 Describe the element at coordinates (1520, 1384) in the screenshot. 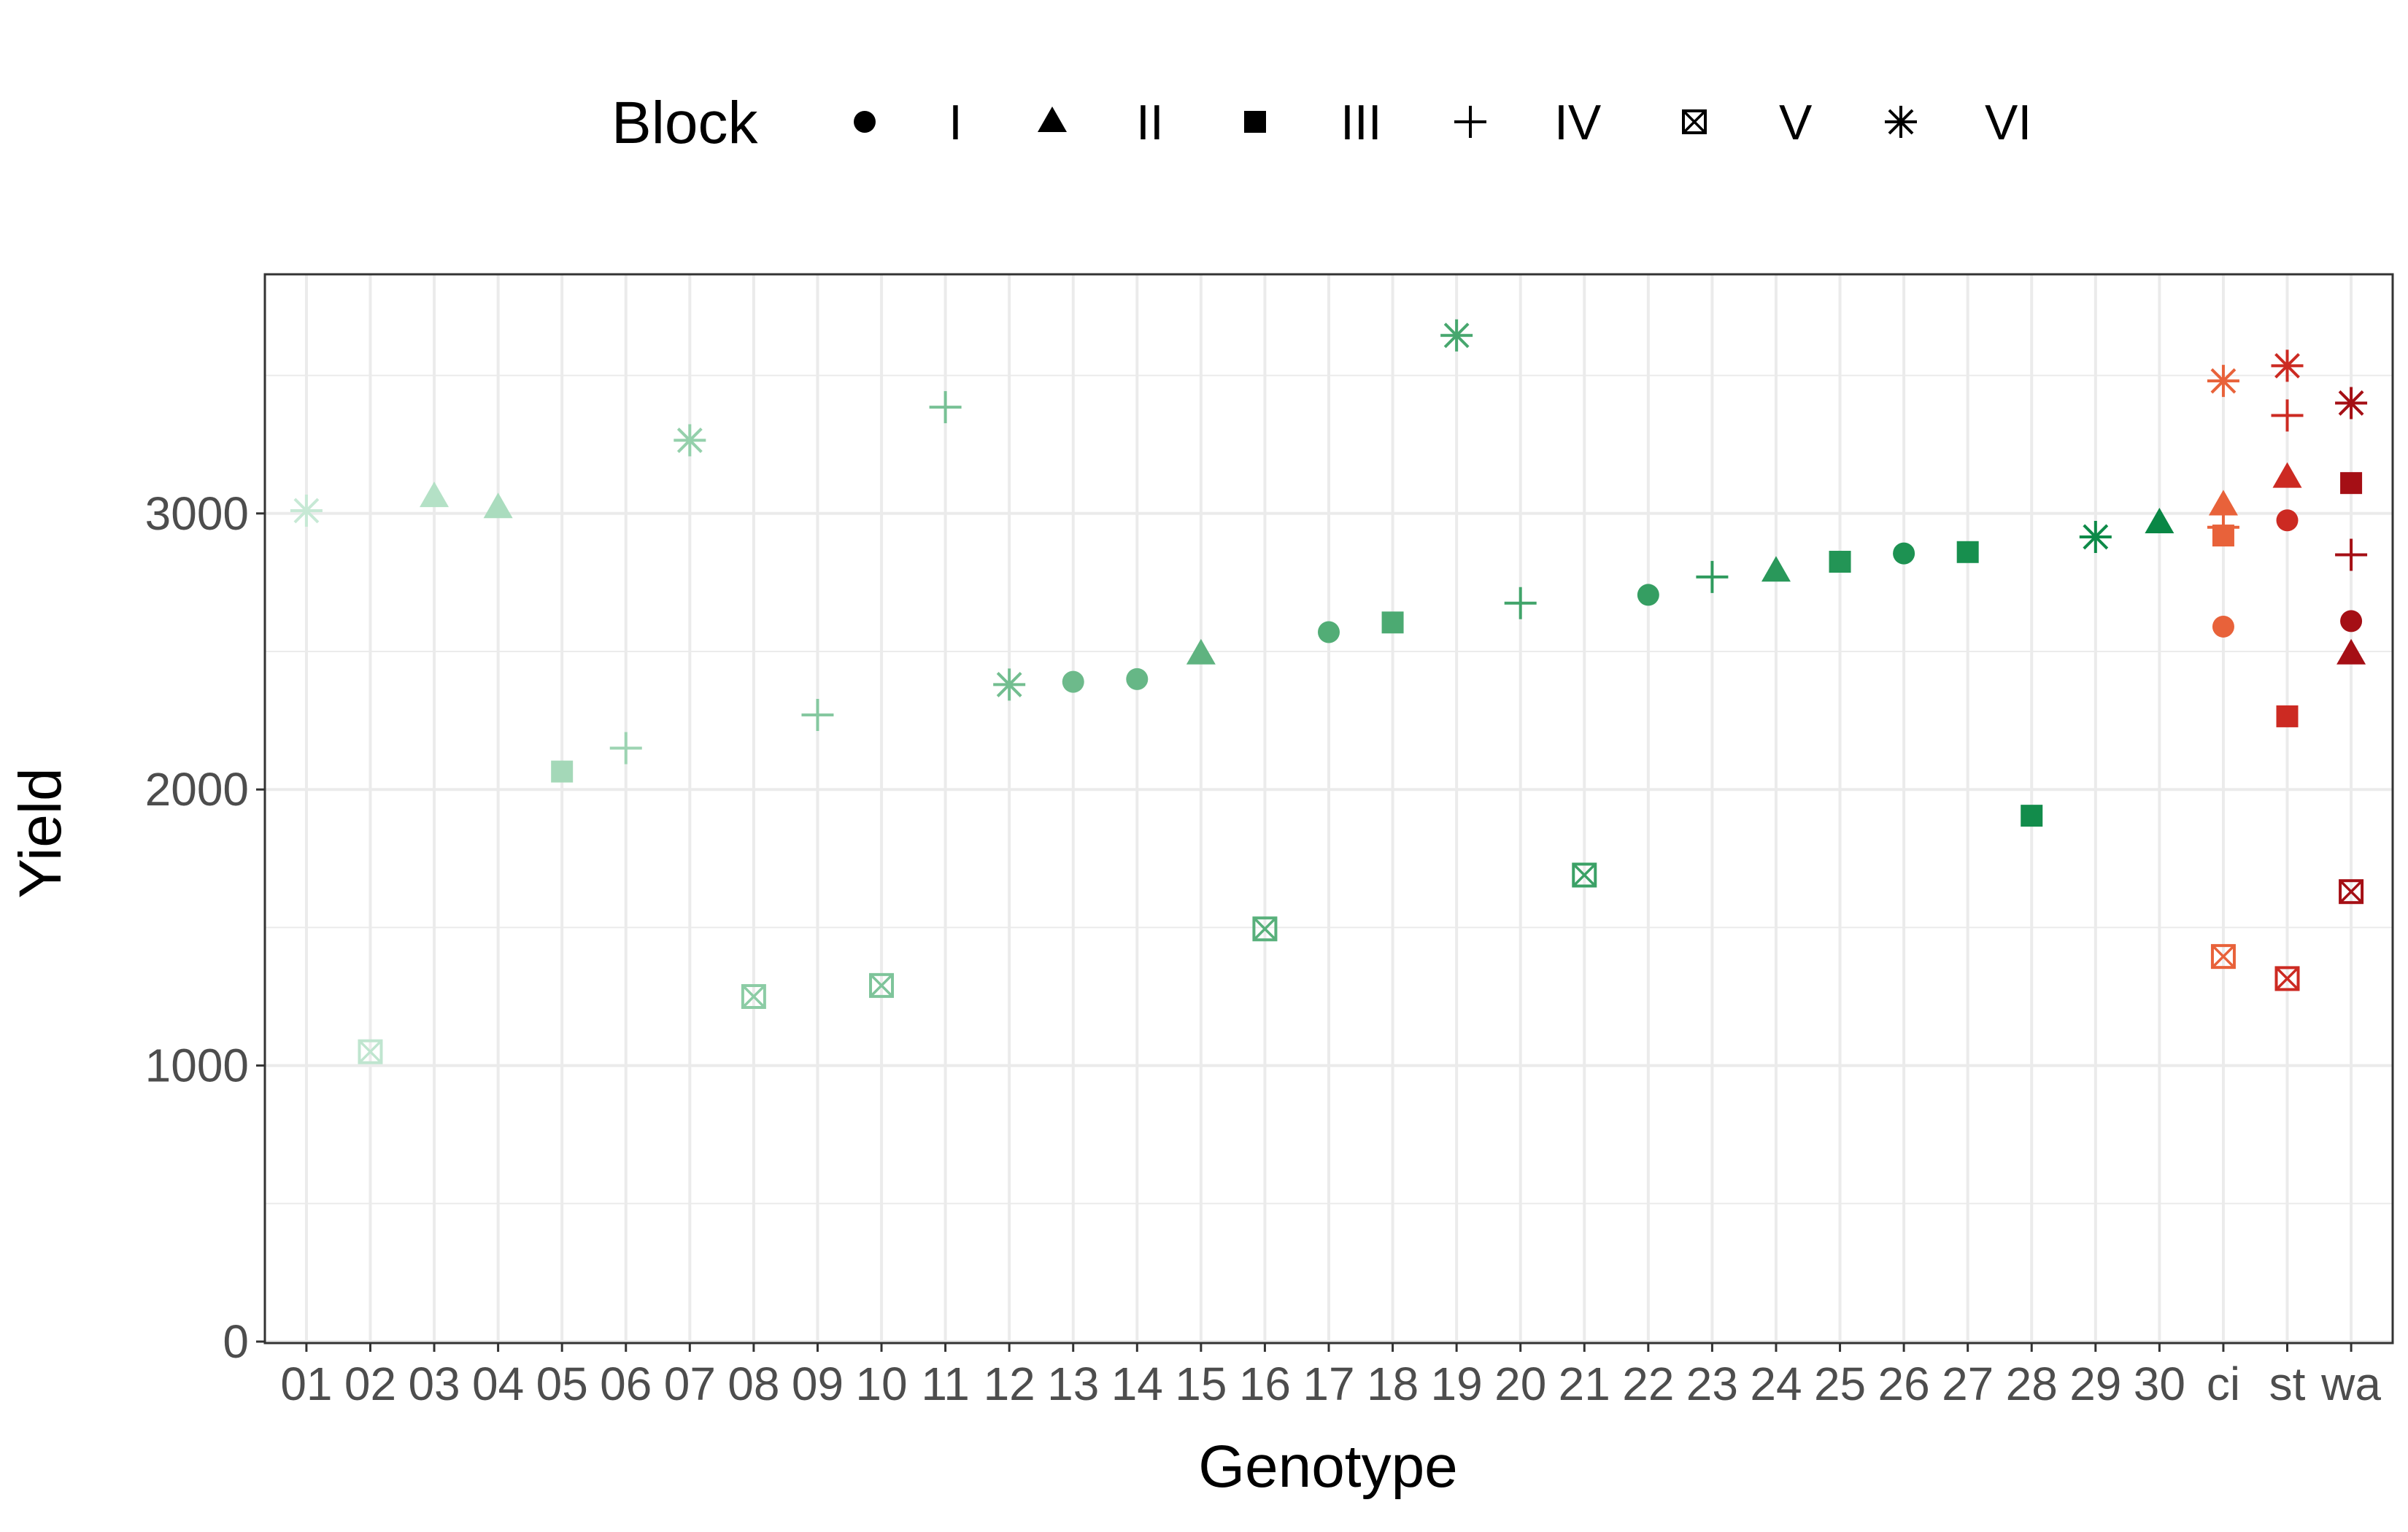

I see `x-tick-label: 20` at that location.